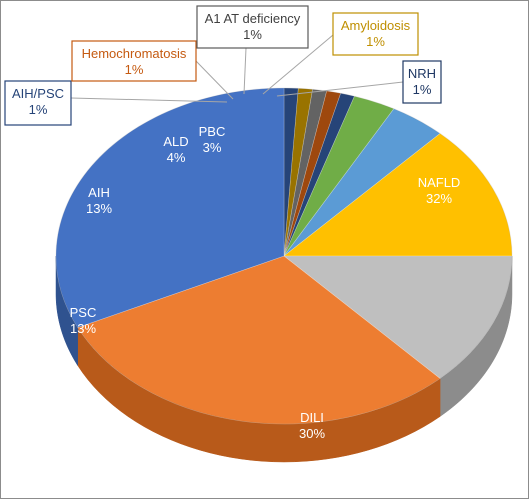  Describe the element at coordinates (83, 320) in the screenshot. I see `data-label-psc: PSC 13%` at that location.